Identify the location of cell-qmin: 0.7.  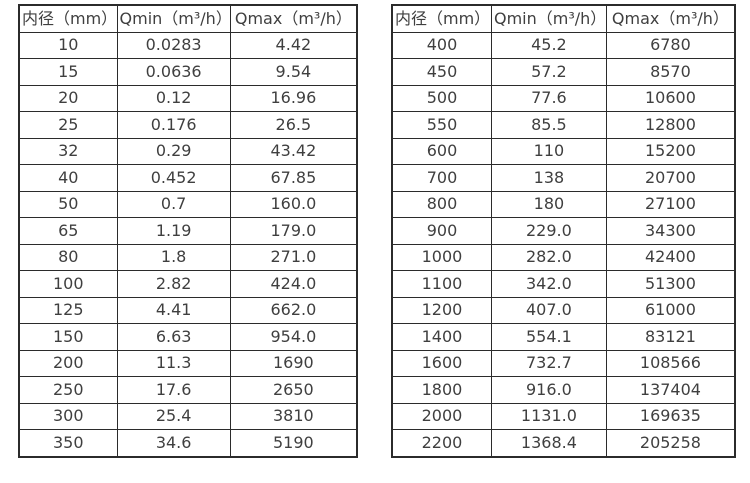
(173, 204).